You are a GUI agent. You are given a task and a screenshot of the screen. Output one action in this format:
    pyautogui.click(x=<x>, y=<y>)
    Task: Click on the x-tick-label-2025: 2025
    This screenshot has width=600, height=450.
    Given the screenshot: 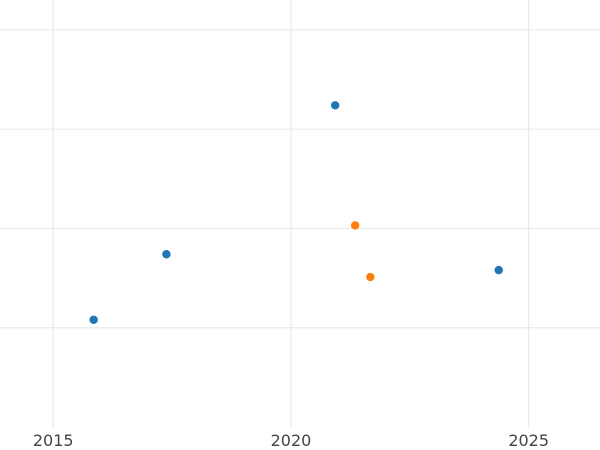 What is the action you would take?
    pyautogui.click(x=528, y=440)
    